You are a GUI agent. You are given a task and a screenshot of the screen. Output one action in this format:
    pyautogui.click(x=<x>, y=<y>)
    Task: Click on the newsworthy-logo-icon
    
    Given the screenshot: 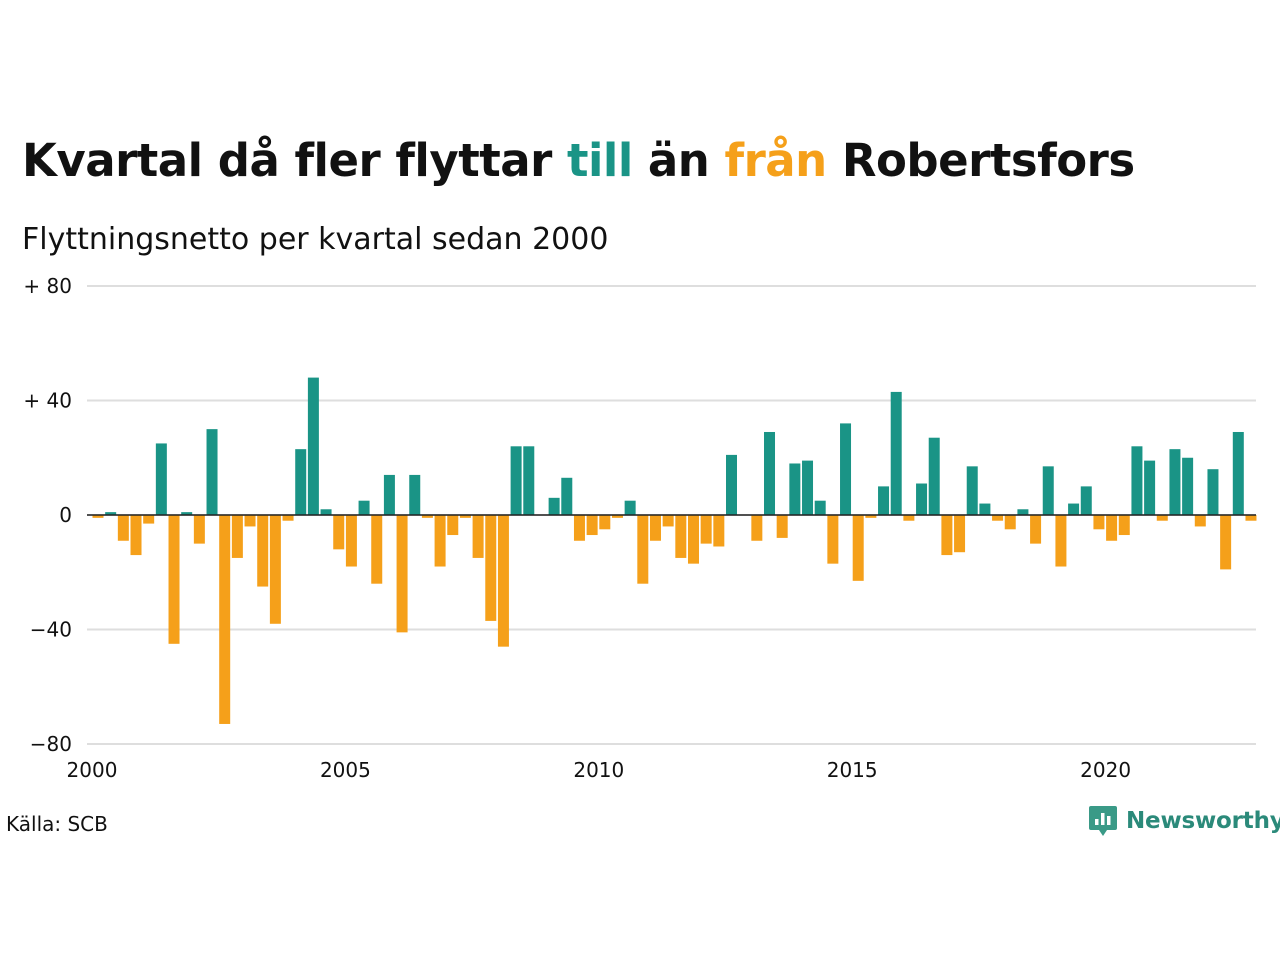 What is the action you would take?
    pyautogui.click(x=1103, y=821)
    